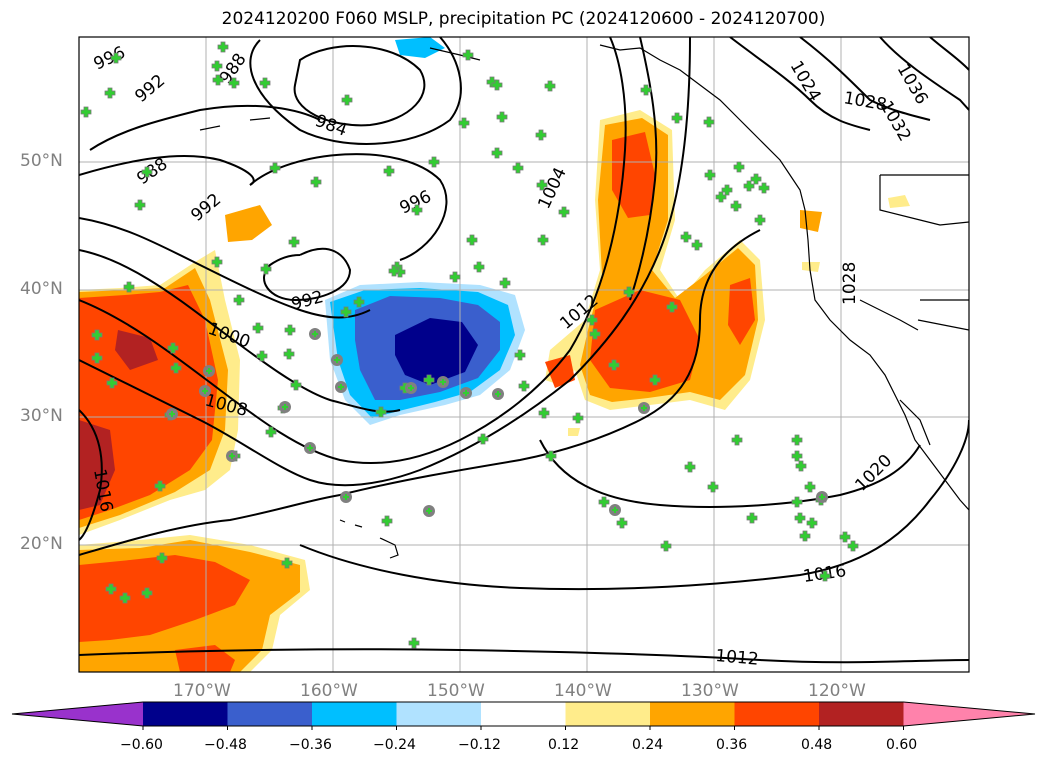 This screenshot has height=765, width=1047. Describe the element at coordinates (225, 745) in the screenshot. I see `colorbar-tick-label: −0.48` at that location.